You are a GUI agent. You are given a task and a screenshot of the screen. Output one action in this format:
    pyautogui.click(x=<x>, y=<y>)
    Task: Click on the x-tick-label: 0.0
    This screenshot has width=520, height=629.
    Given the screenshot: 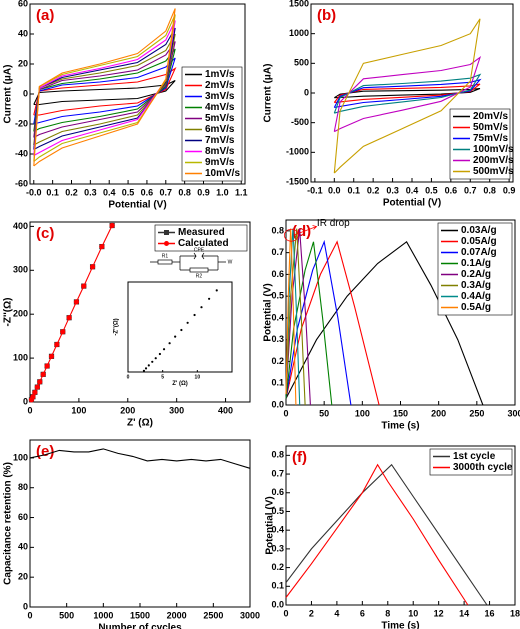 What is the action you would take?
    pyautogui.click(x=334, y=190)
    